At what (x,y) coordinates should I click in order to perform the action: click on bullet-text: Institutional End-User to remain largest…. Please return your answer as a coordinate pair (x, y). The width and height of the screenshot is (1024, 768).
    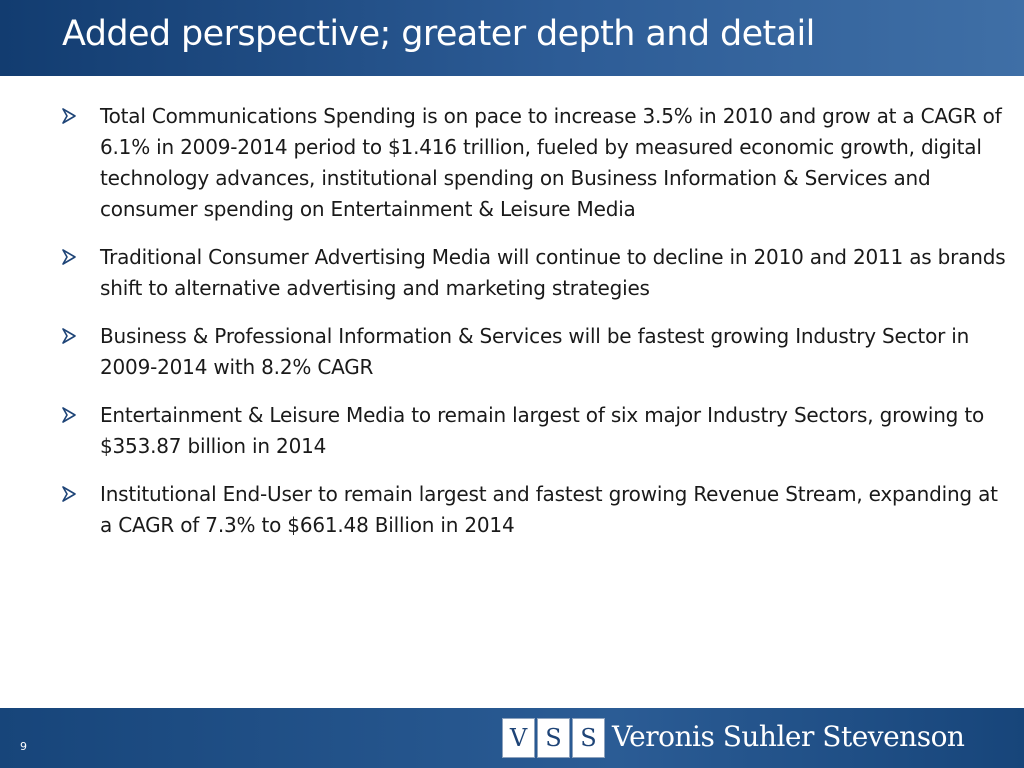
    Looking at the image, I should click on (549, 509).